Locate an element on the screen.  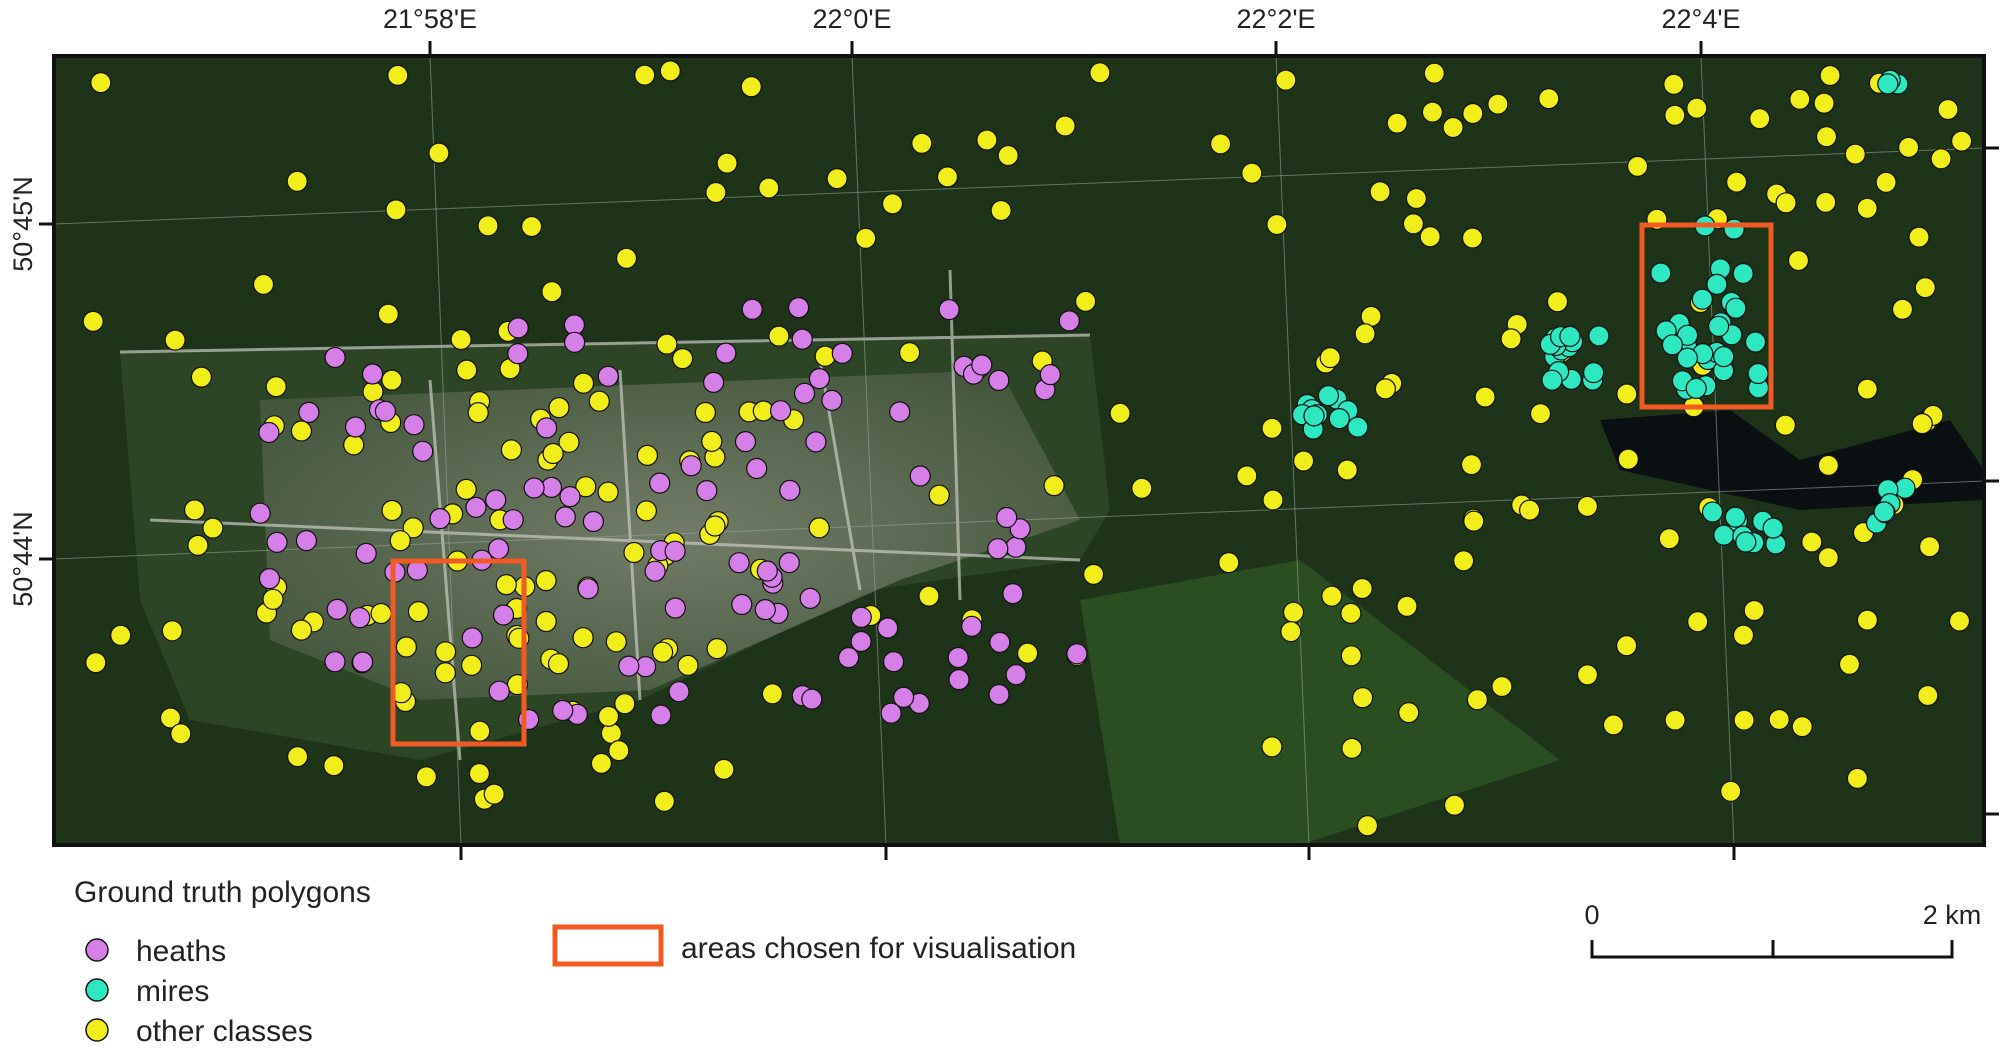
visualisation-area is located at coordinates (458, 652).